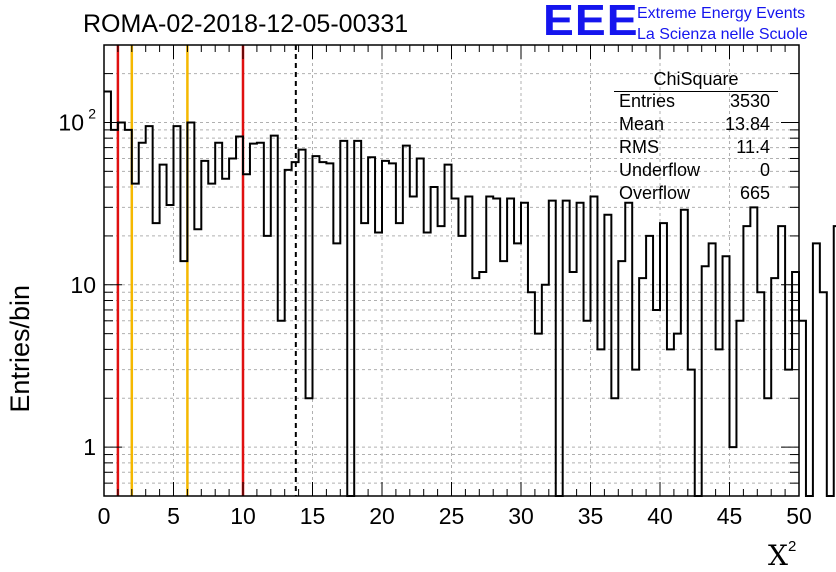 The height and width of the screenshot is (572, 836). Describe the element at coordinates (243, 516) in the screenshot. I see `x-tick-label: 10` at that location.